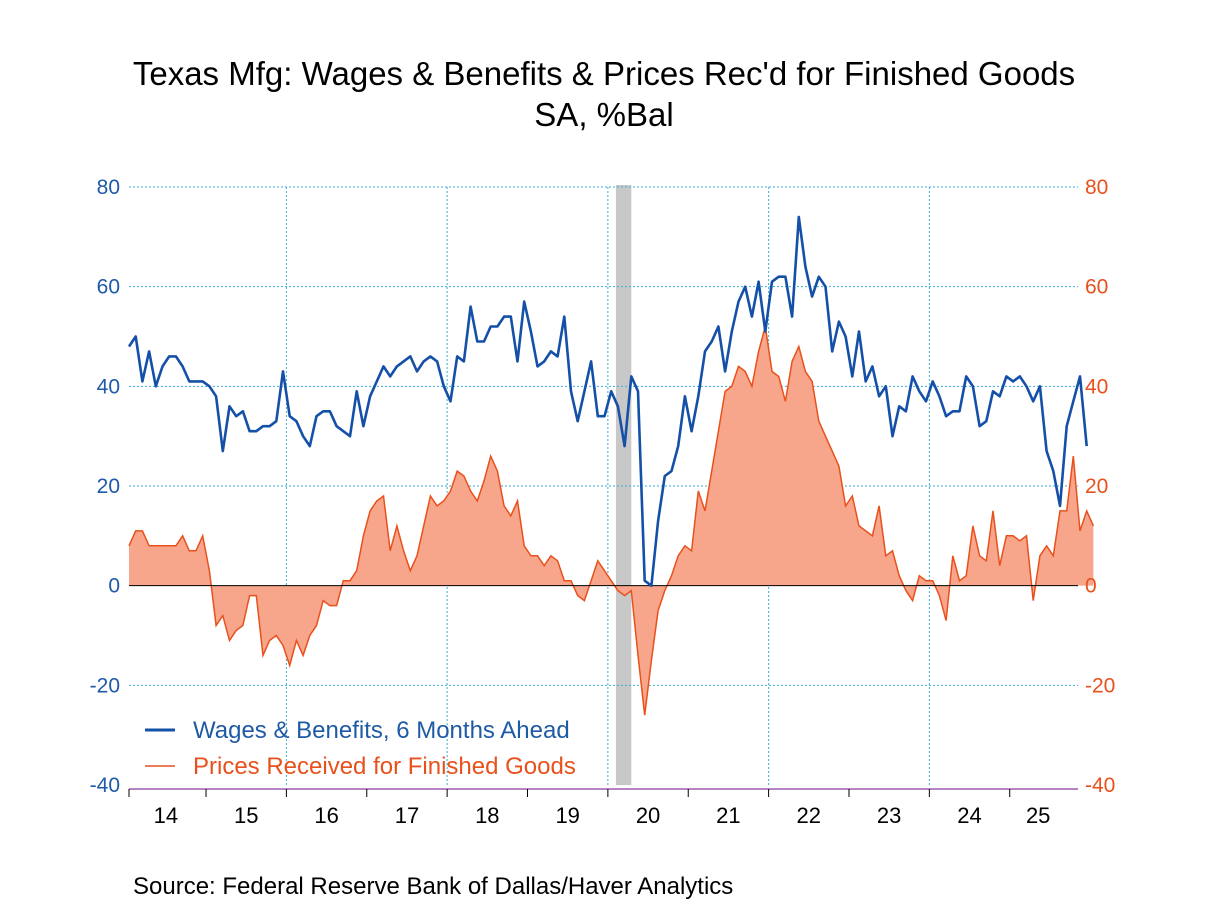 Image resolution: width=1208 pixels, height=906 pixels. I want to click on x-axis: 14 15 16 17 18 19 20 21 22 23 24 25, so click(603, 808).